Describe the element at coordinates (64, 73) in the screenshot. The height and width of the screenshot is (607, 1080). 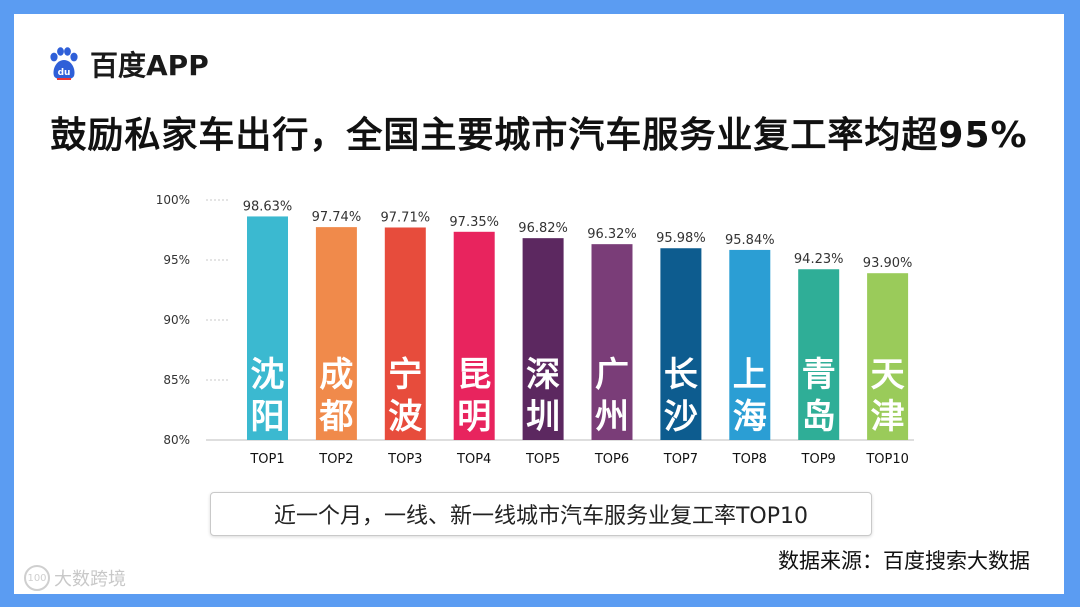
I see `svg-text: du` at that location.